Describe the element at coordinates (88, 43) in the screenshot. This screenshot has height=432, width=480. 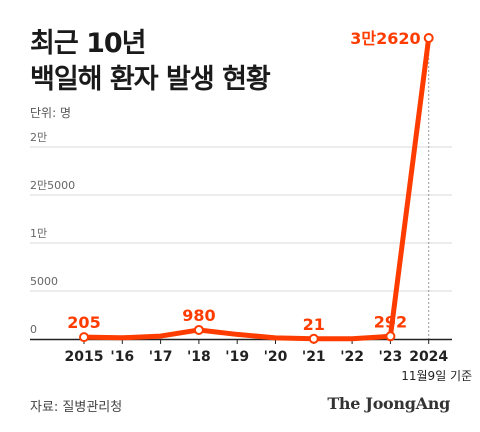
I see `title-line-1: 최근 10년` at that location.